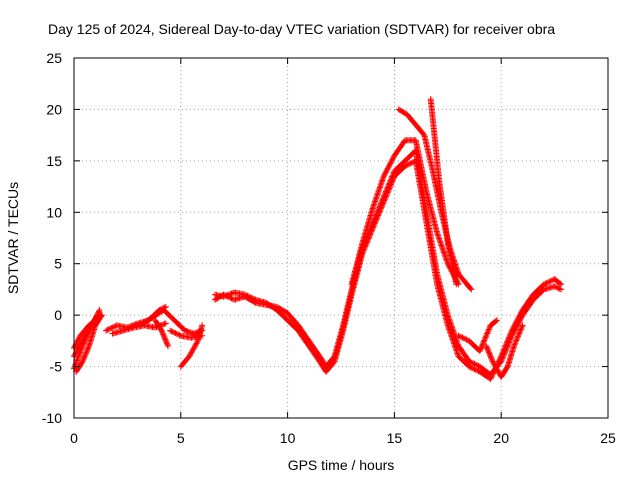  I want to click on x-tick-label: 10, so click(288, 438).